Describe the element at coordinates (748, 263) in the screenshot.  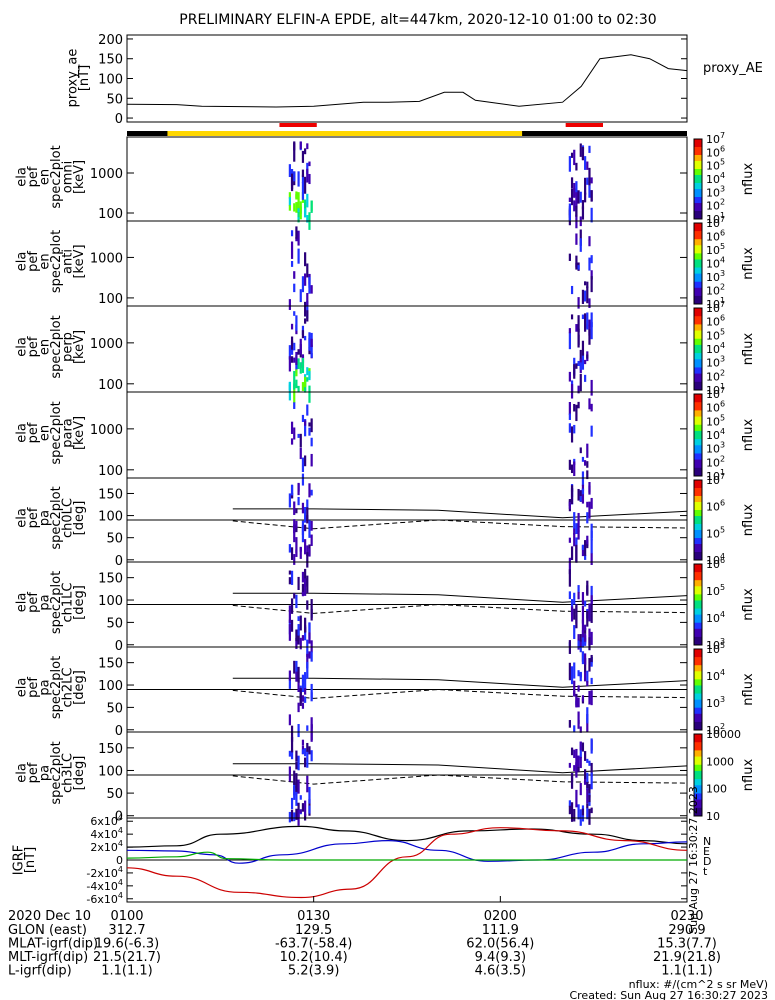
I see `colorbar-label: nflux` at that location.